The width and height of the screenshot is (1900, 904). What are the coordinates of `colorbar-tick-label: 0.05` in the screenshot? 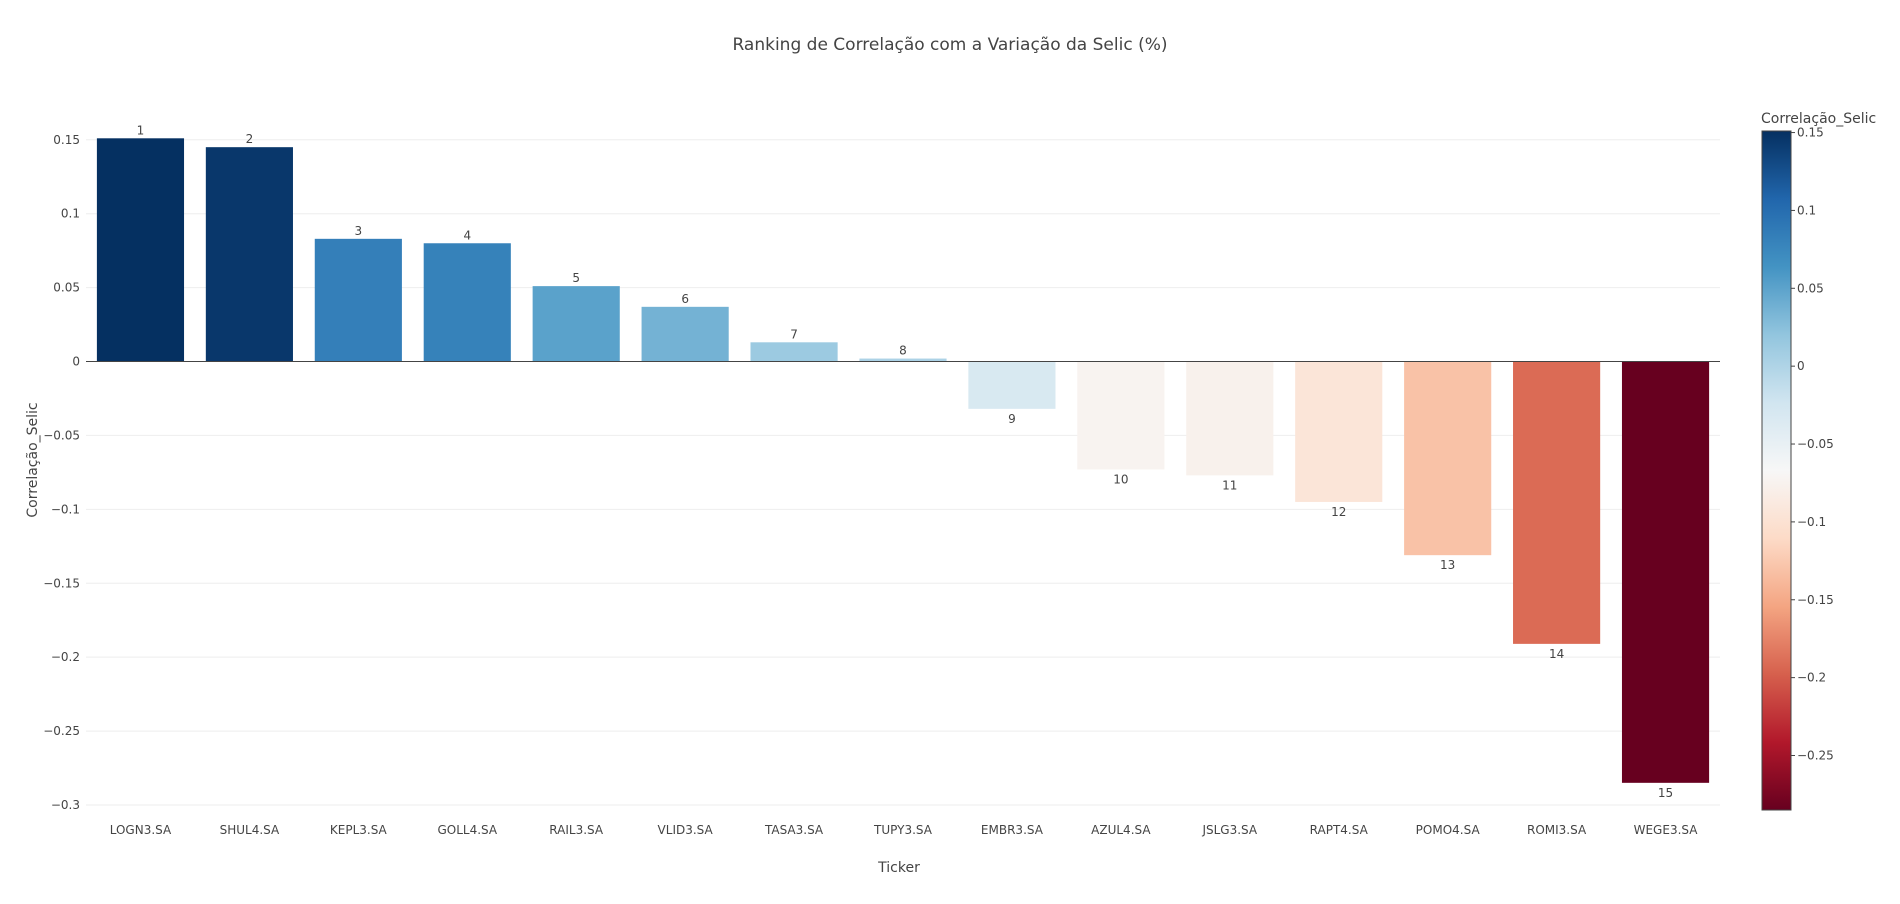 It's located at (1810, 288).